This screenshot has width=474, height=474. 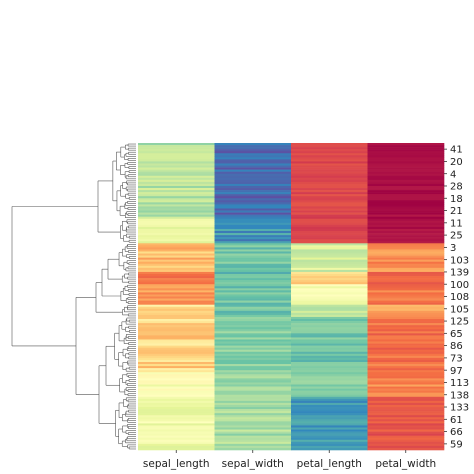 I want to click on row-tick-label: 103, so click(x=459, y=260).